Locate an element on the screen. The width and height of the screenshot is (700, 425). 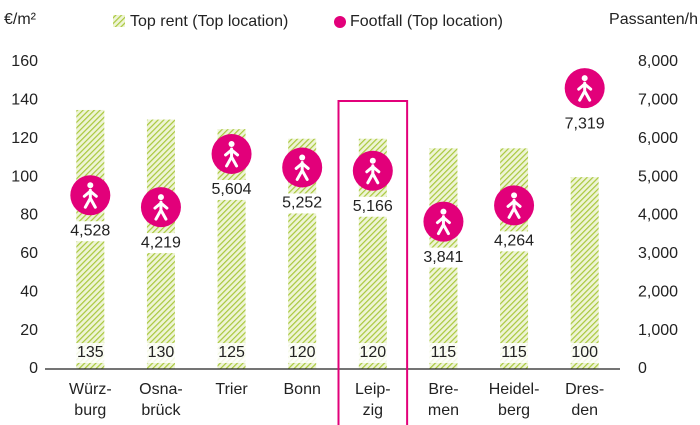
bubble-value-label: 4,219 is located at coordinates (161, 242).